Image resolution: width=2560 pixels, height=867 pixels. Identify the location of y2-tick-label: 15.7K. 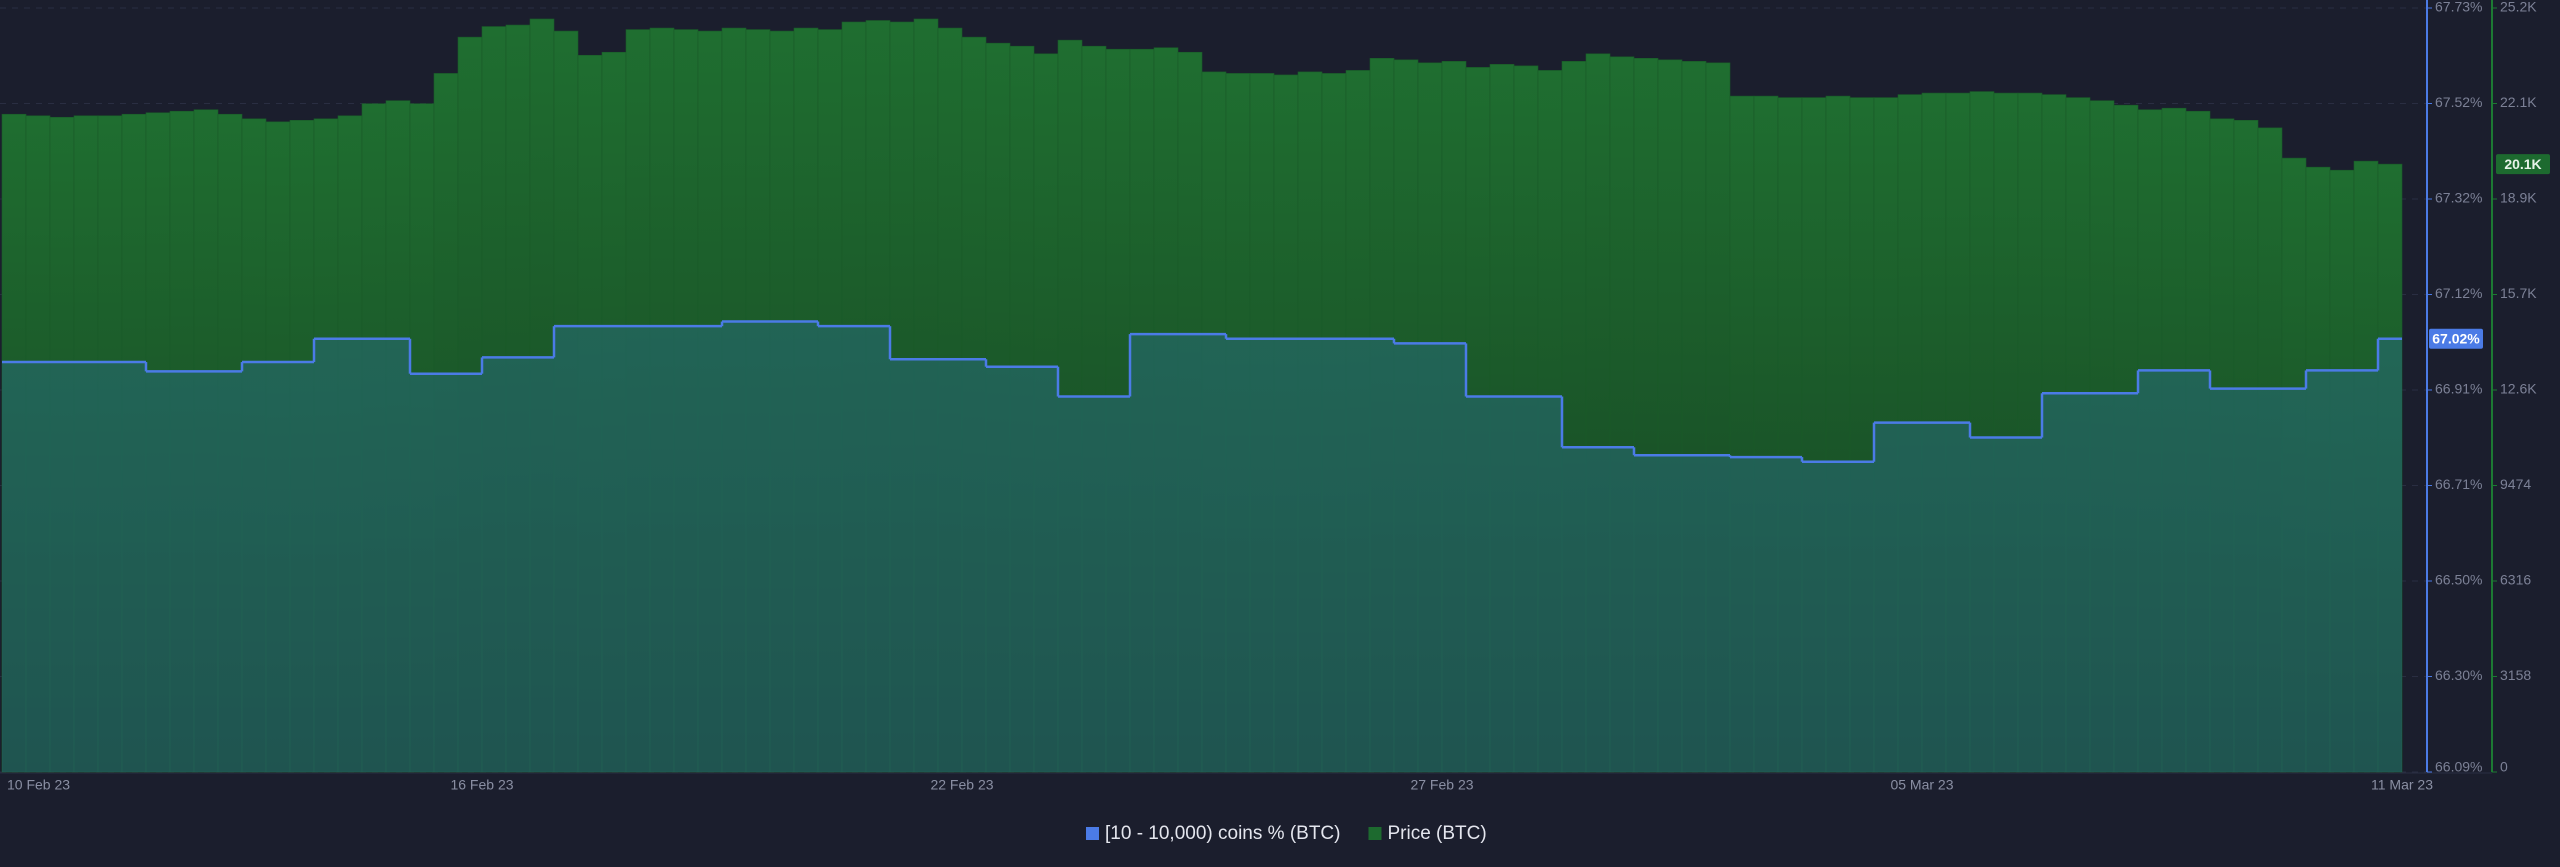
(2518, 293).